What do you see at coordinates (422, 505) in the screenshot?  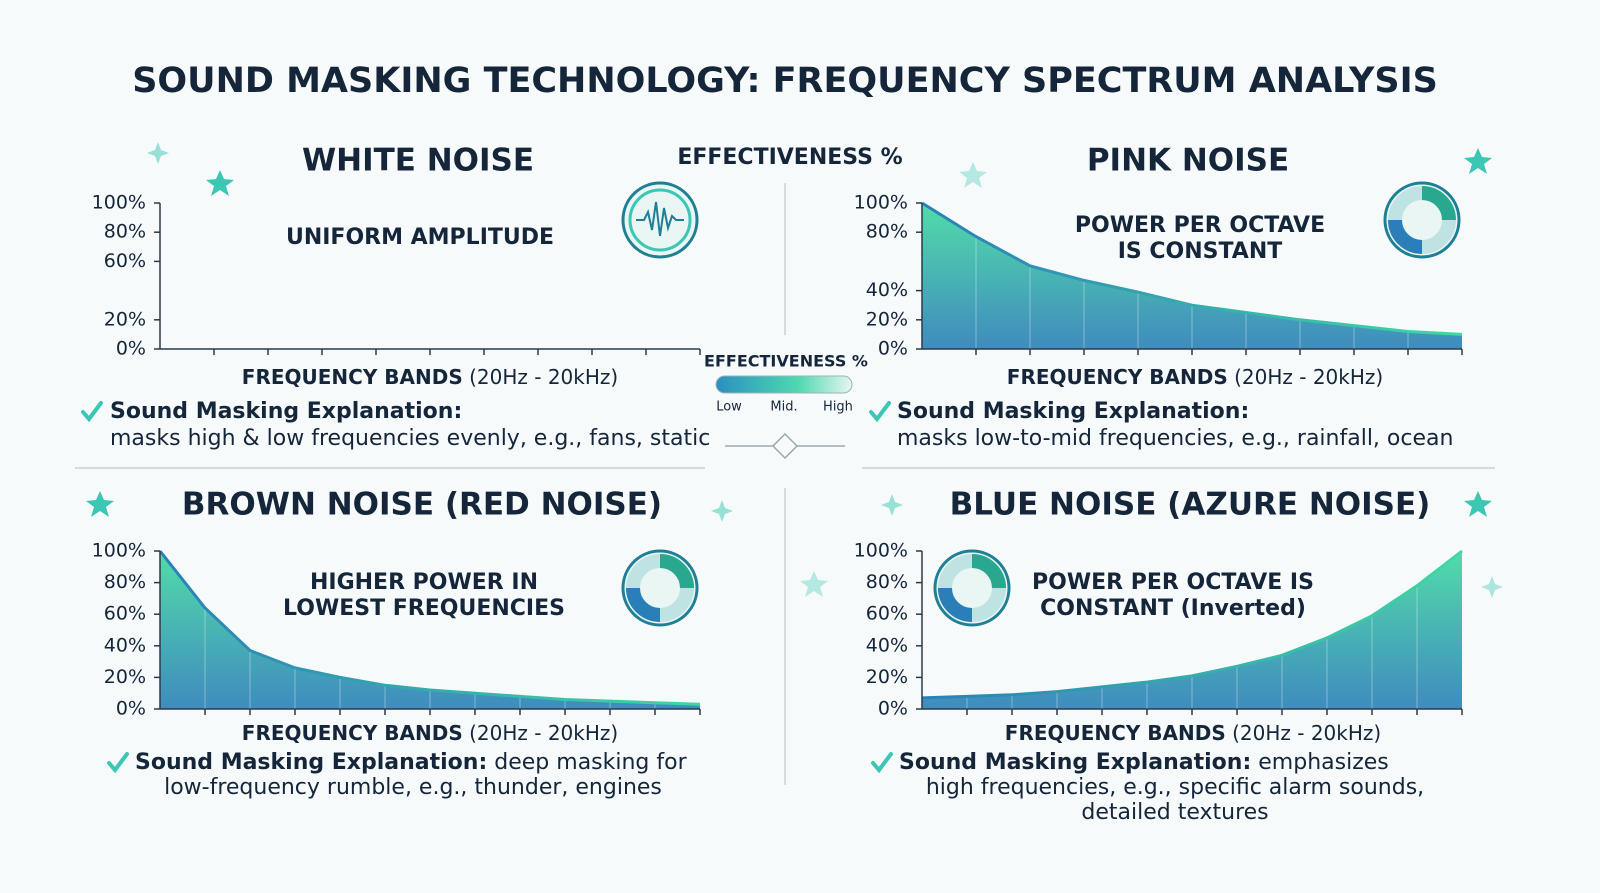 I see `chart-title: BROWN NOISE (RED NOISE)` at bounding box center [422, 505].